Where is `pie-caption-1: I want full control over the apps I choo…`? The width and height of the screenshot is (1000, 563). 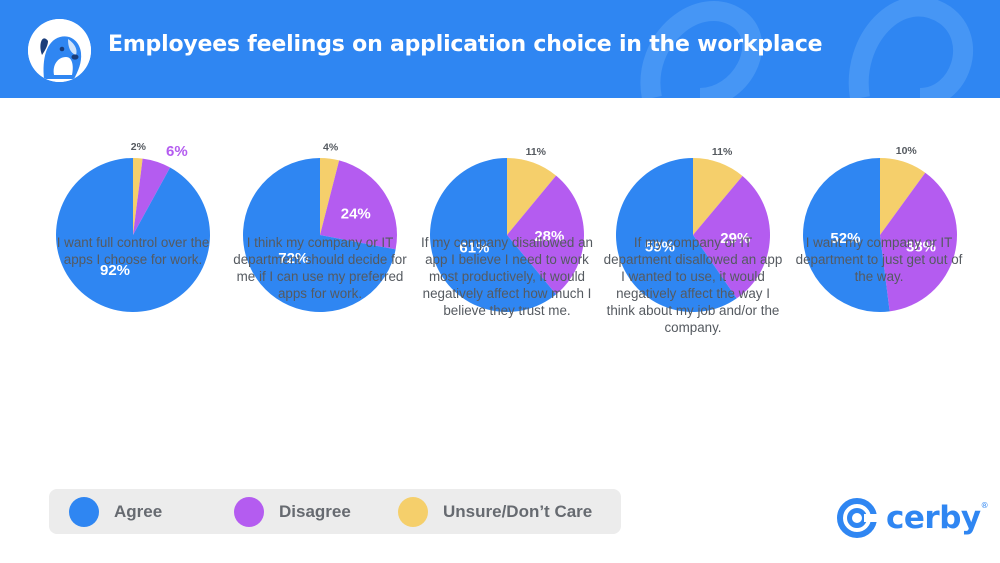
pie-caption-1: I want full control over the apps I choo… is located at coordinates (133, 251).